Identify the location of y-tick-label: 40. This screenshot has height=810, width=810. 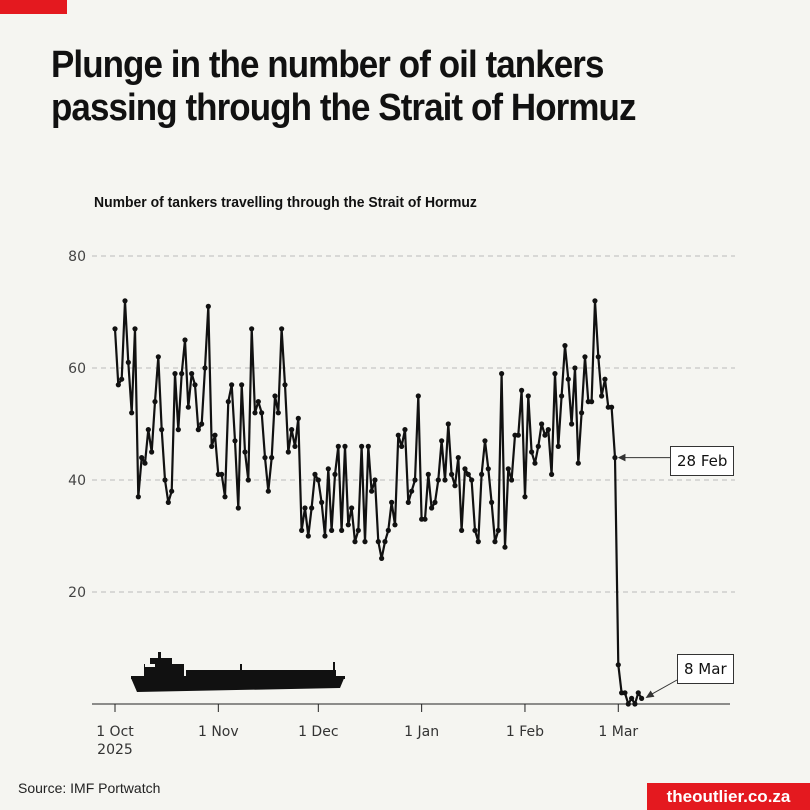
(77, 481).